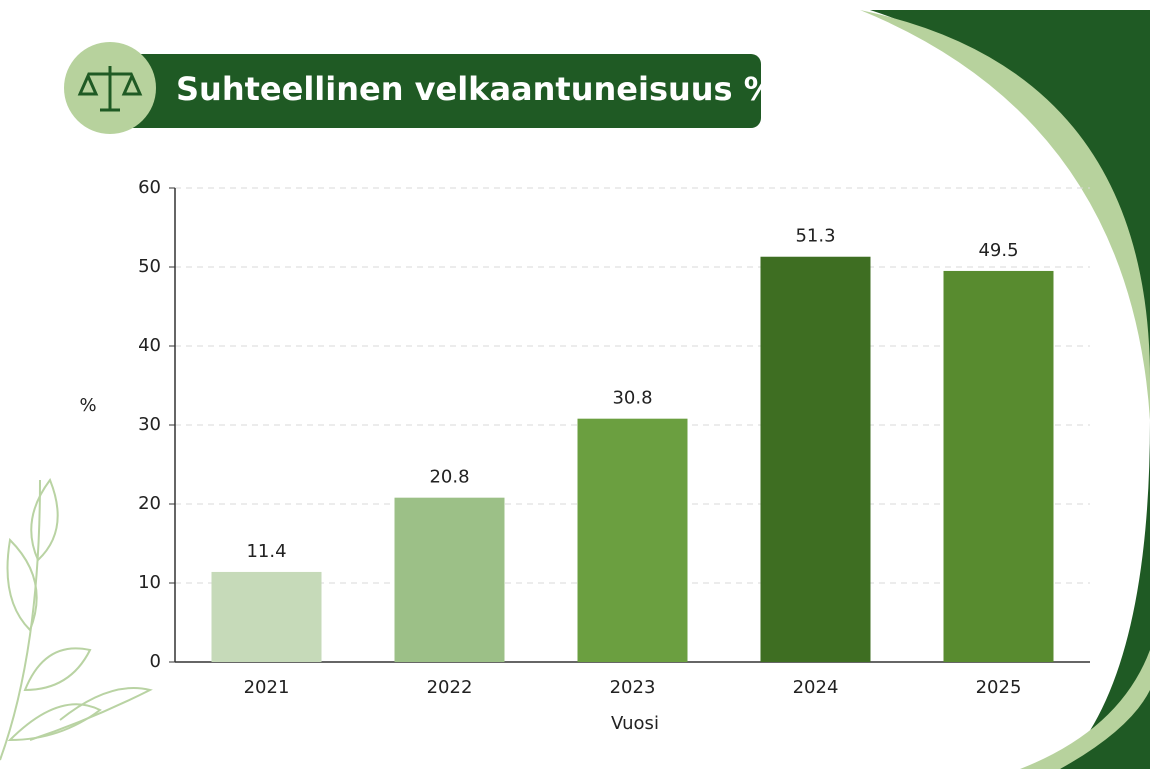  I want to click on data-label: 51.3, so click(815, 236).